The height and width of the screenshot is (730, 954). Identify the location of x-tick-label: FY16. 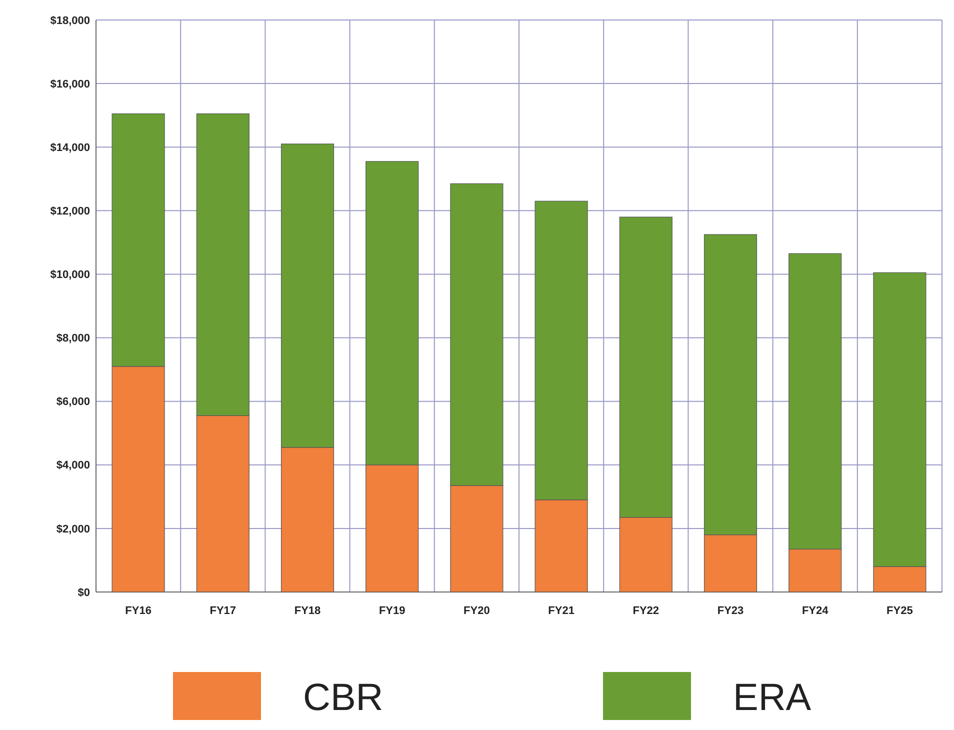
(138, 611).